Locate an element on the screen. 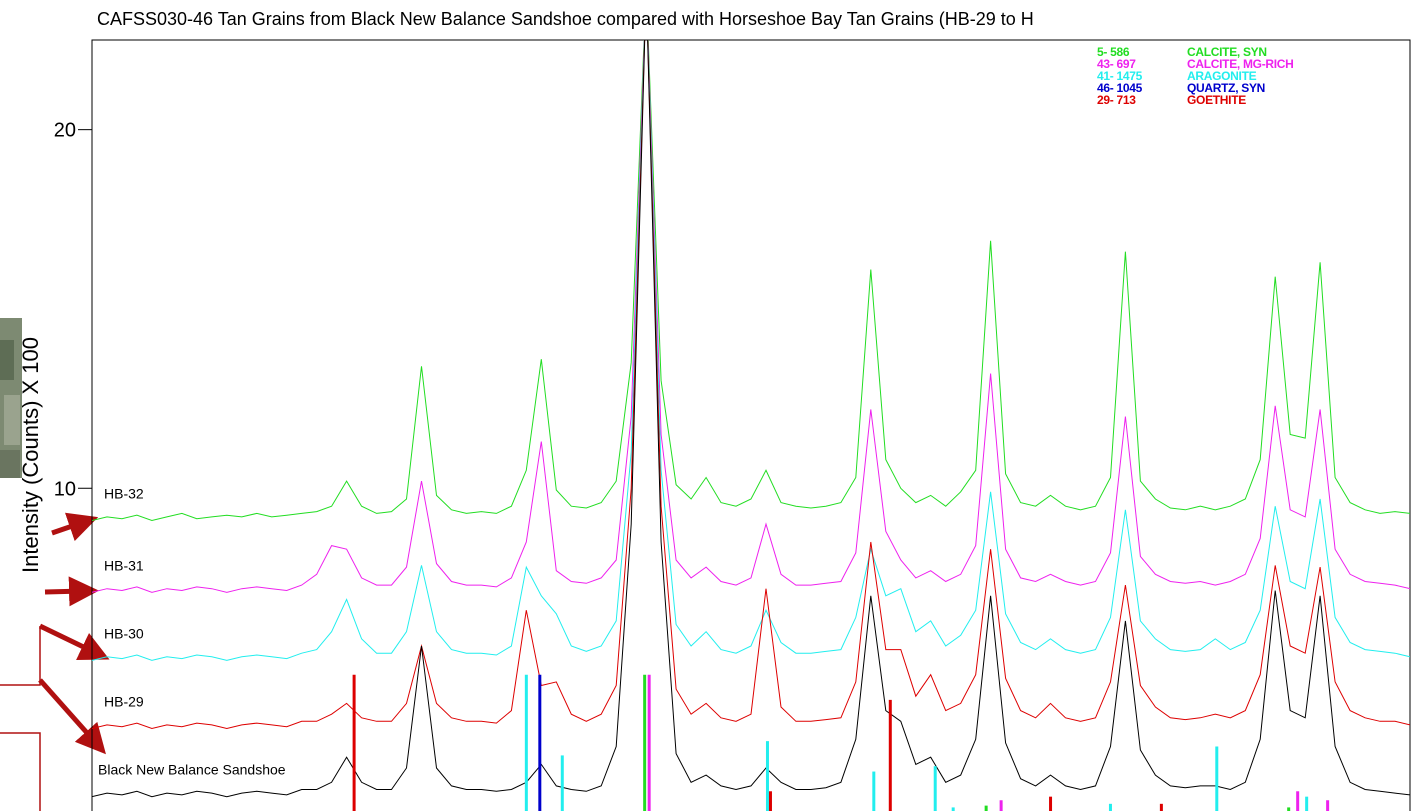 The height and width of the screenshot is (811, 1427). trace-label: HB-30 is located at coordinates (124, 633).